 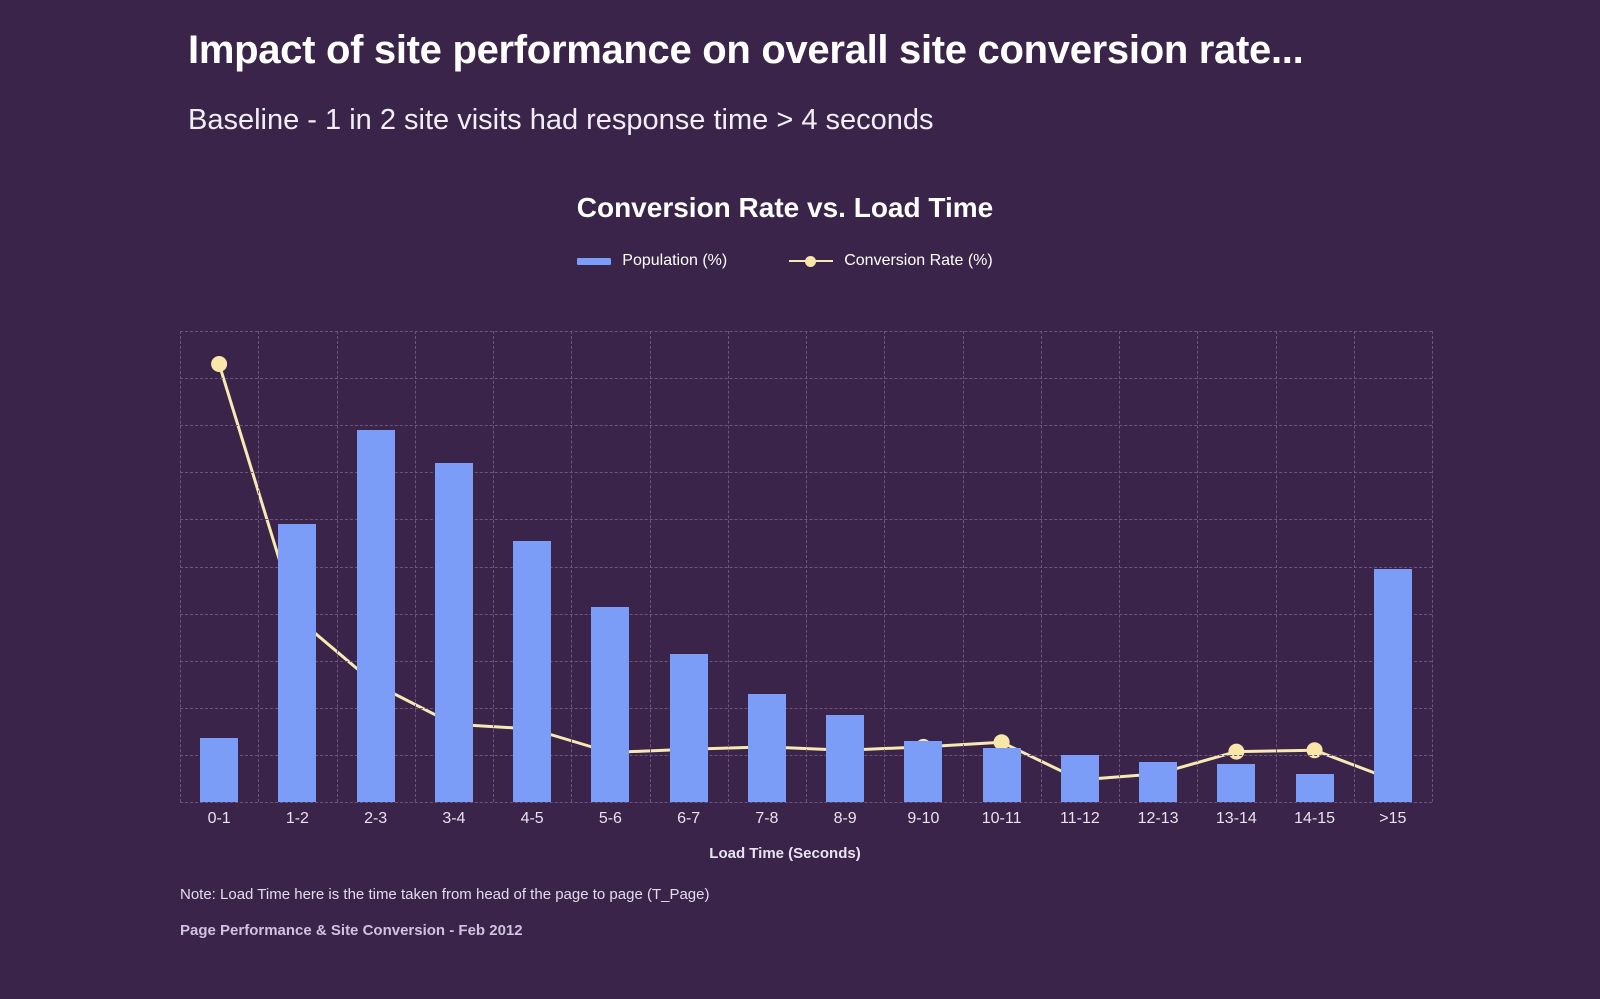 What do you see at coordinates (806, 802) in the screenshot?
I see `gridline-horizontal` at bounding box center [806, 802].